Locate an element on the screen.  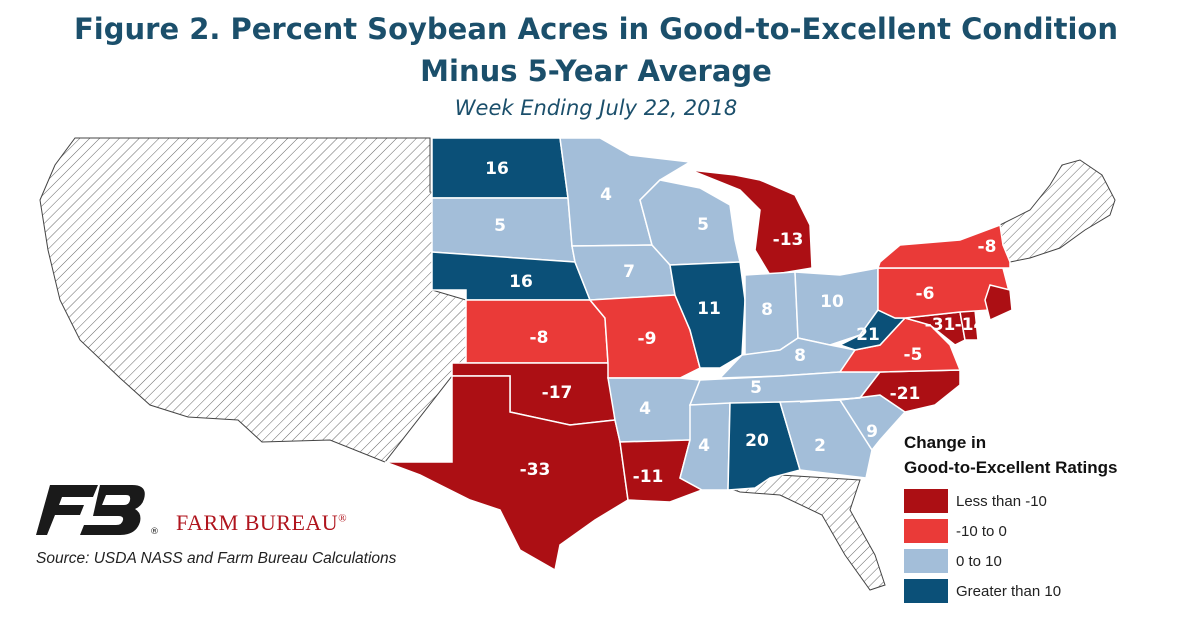
state-illinois is located at coordinates (707, 315).